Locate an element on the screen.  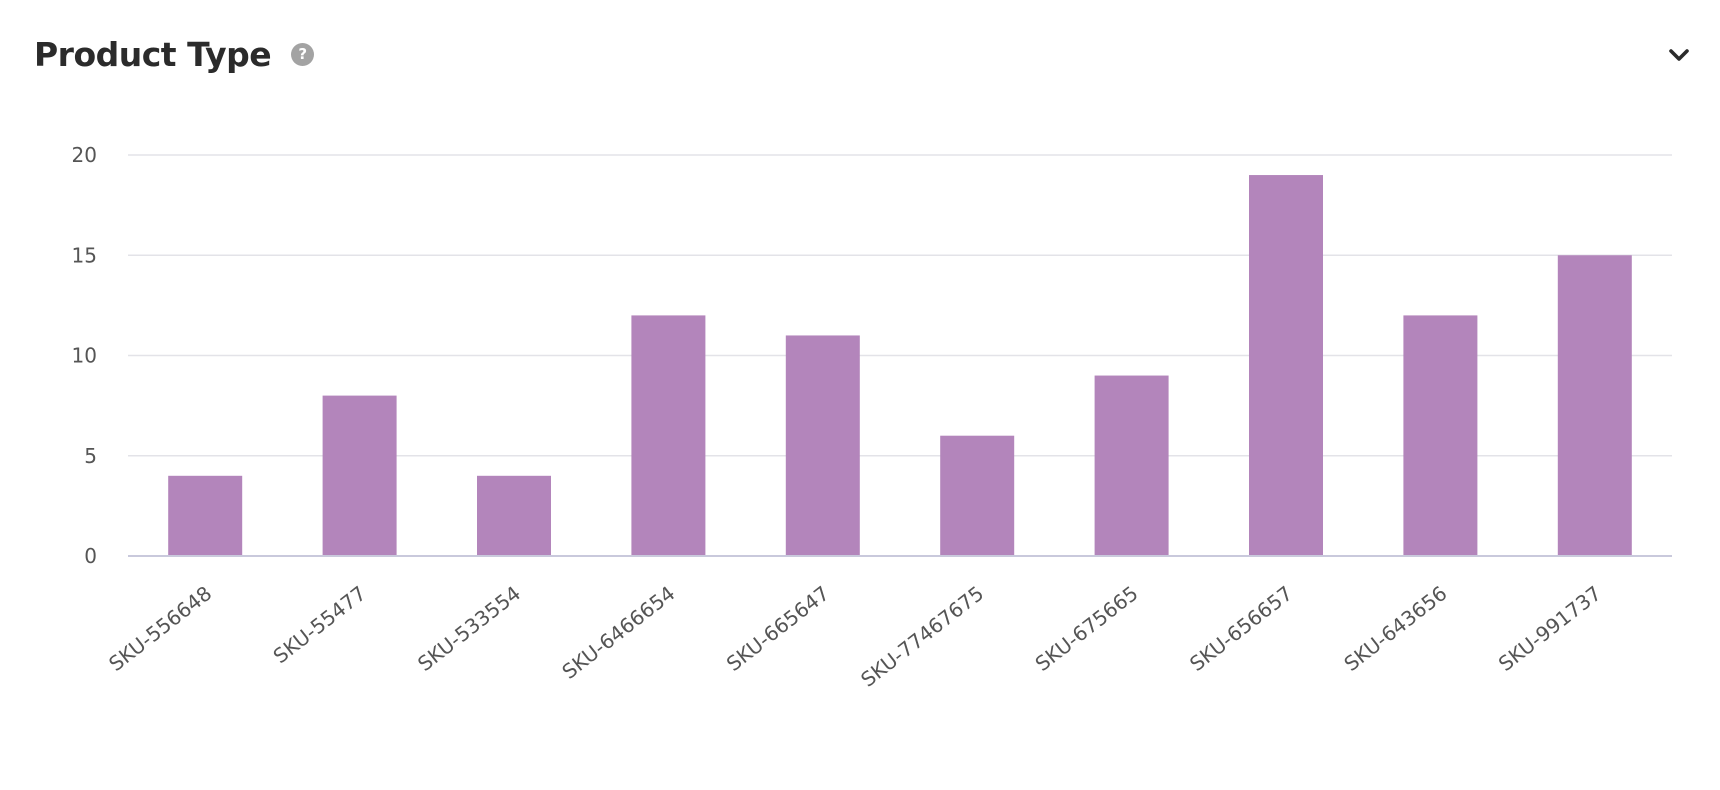
chevron-down-icon is located at coordinates (1679, 55).